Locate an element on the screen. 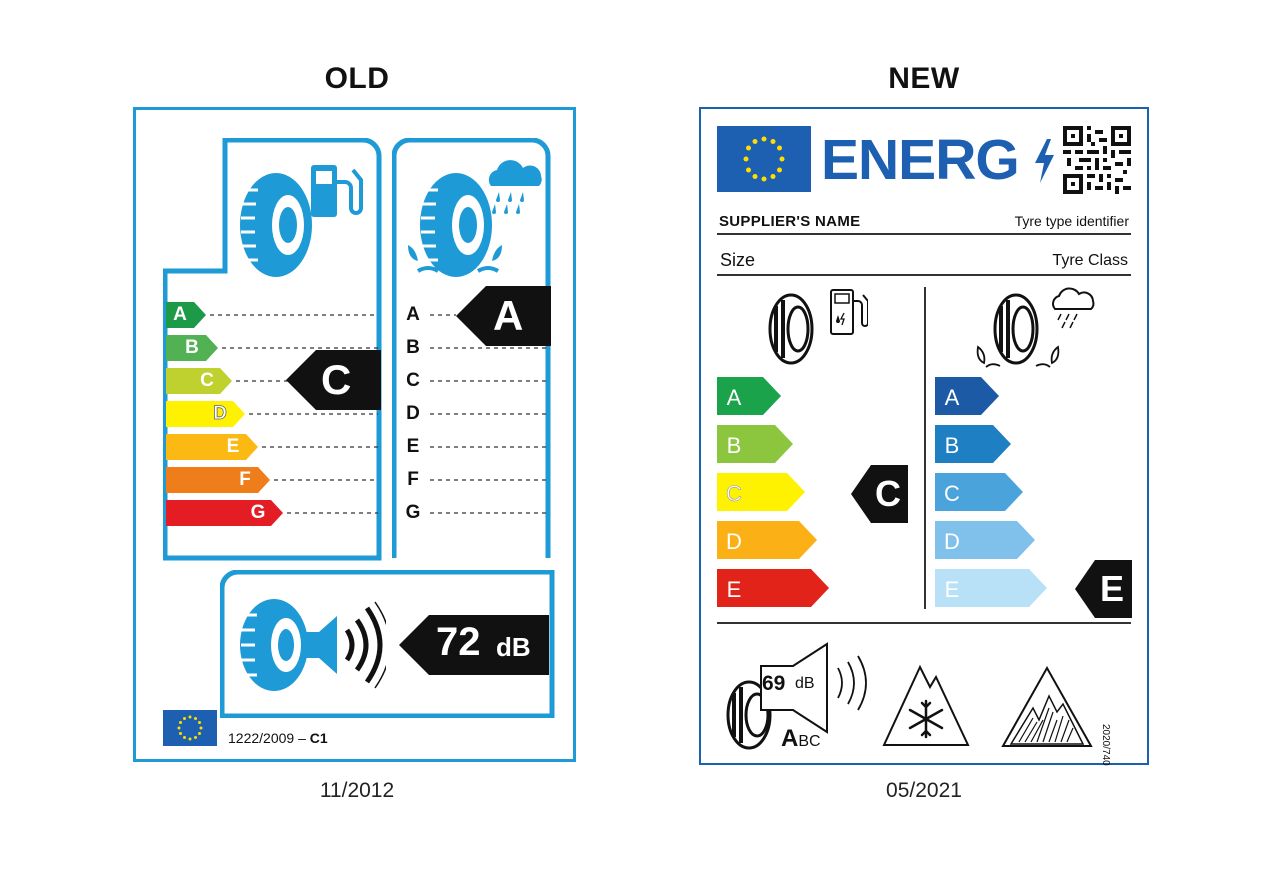 The image size is (1280, 871). new-fuel-rating: C is located at coordinates (888, 493).